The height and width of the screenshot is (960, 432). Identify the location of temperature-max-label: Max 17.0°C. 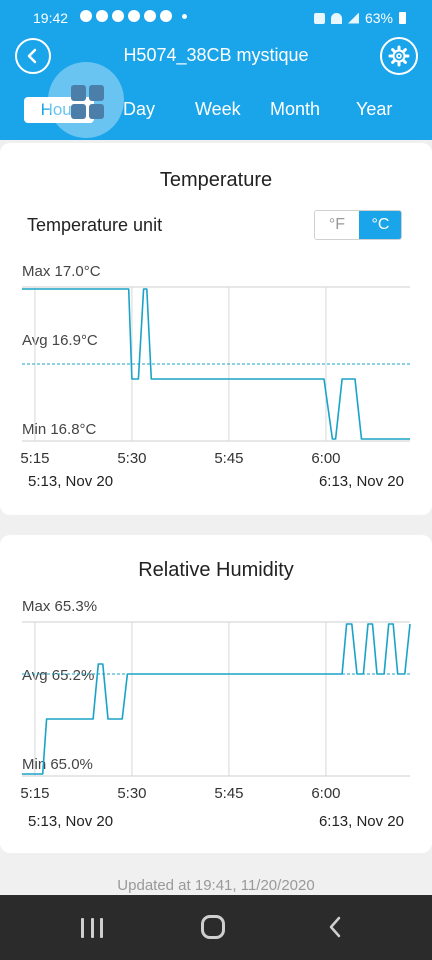
(61, 271).